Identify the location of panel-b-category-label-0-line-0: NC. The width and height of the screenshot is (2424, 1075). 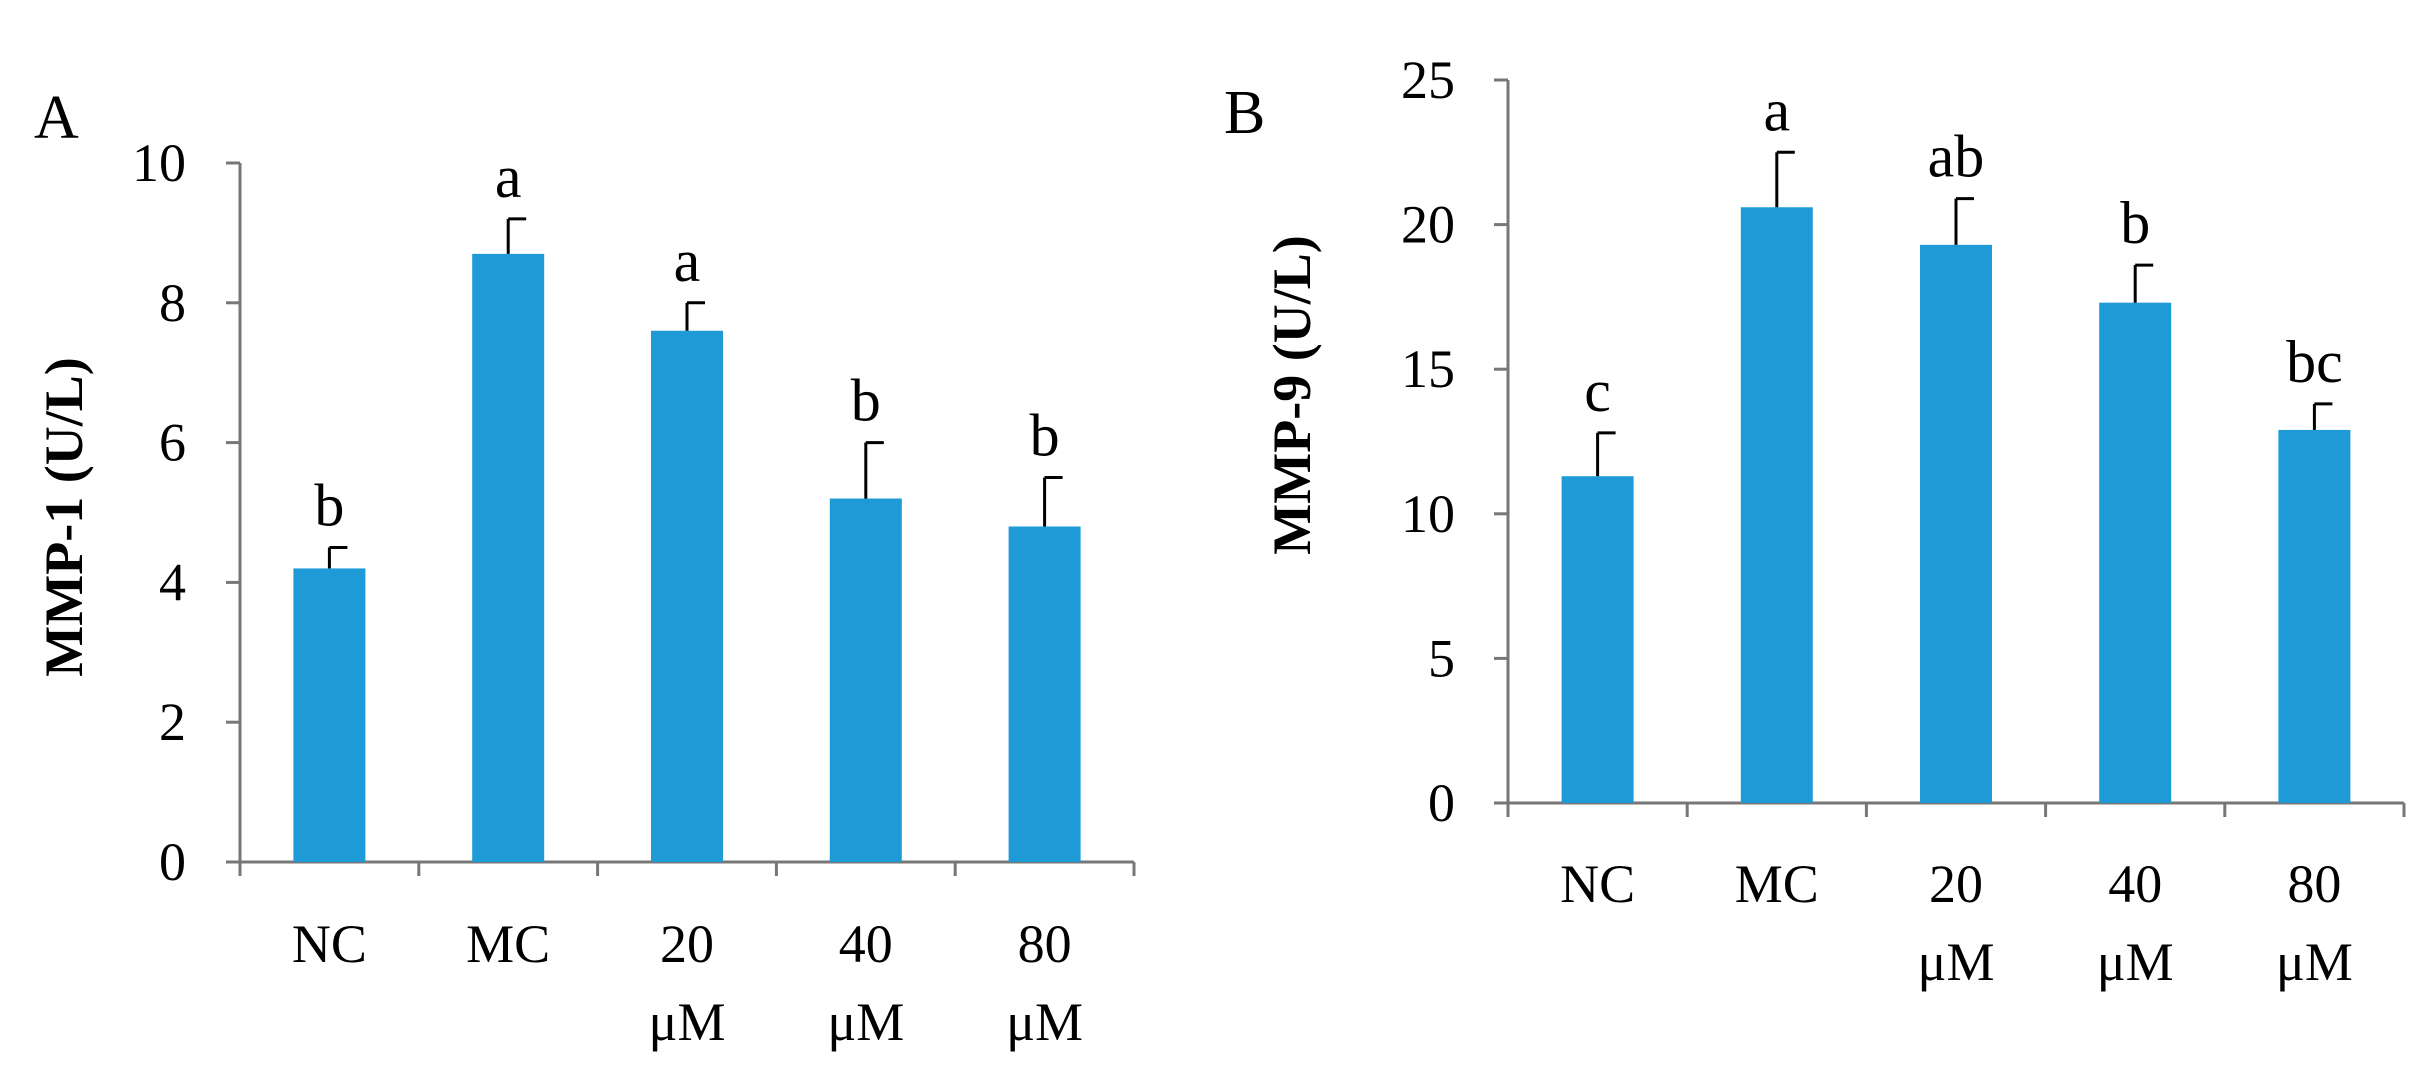
(1597, 884).